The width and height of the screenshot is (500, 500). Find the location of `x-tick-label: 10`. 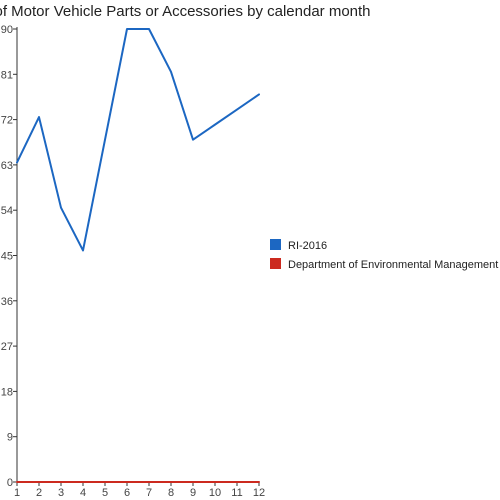

x-tick-label: 10 is located at coordinates (215, 493).